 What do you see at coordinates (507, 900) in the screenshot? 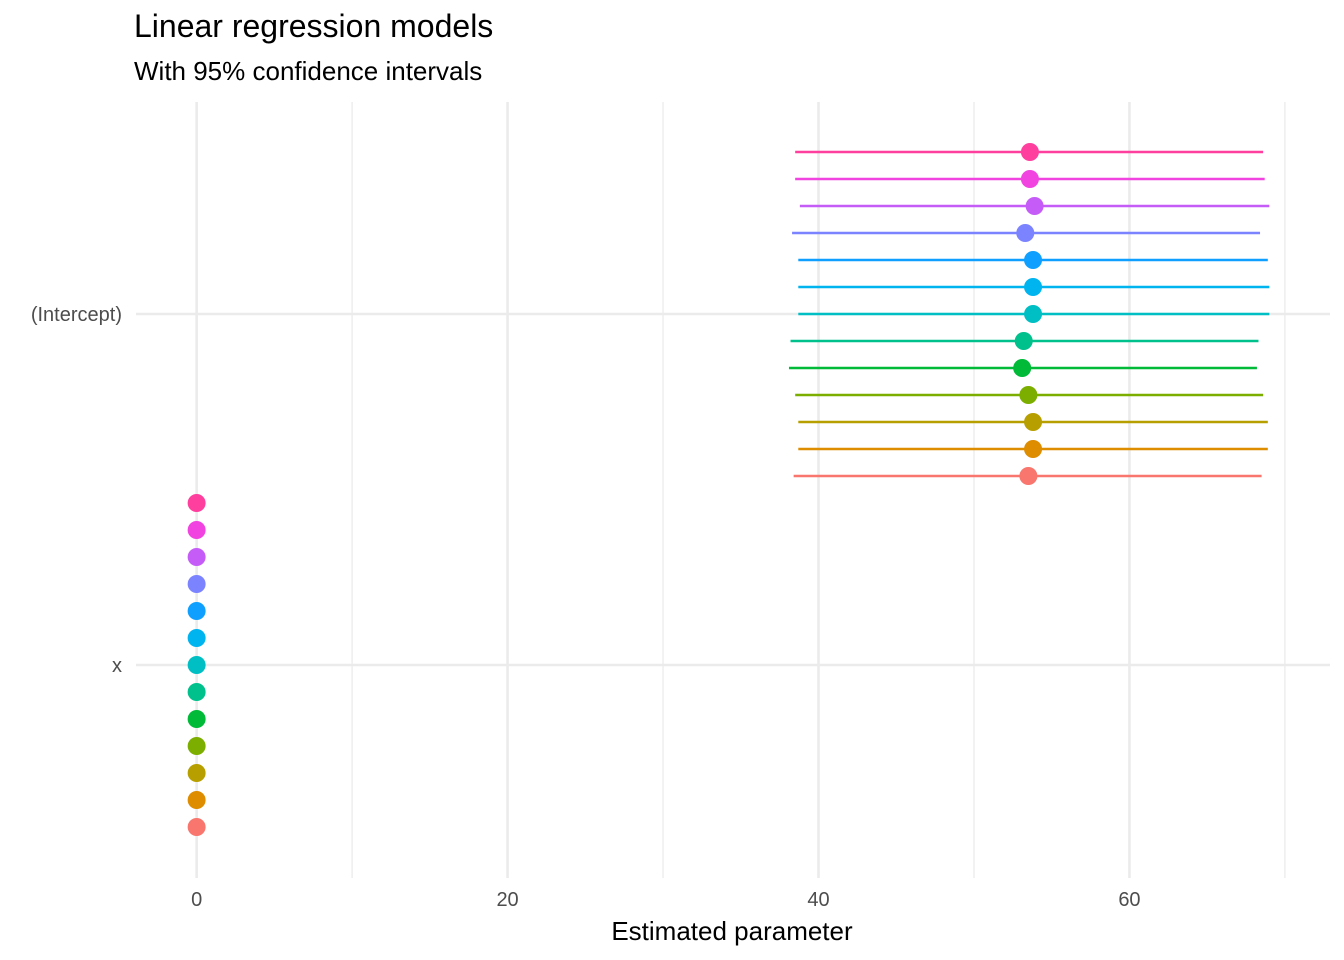
I see `x-tick-label: 20` at bounding box center [507, 900].